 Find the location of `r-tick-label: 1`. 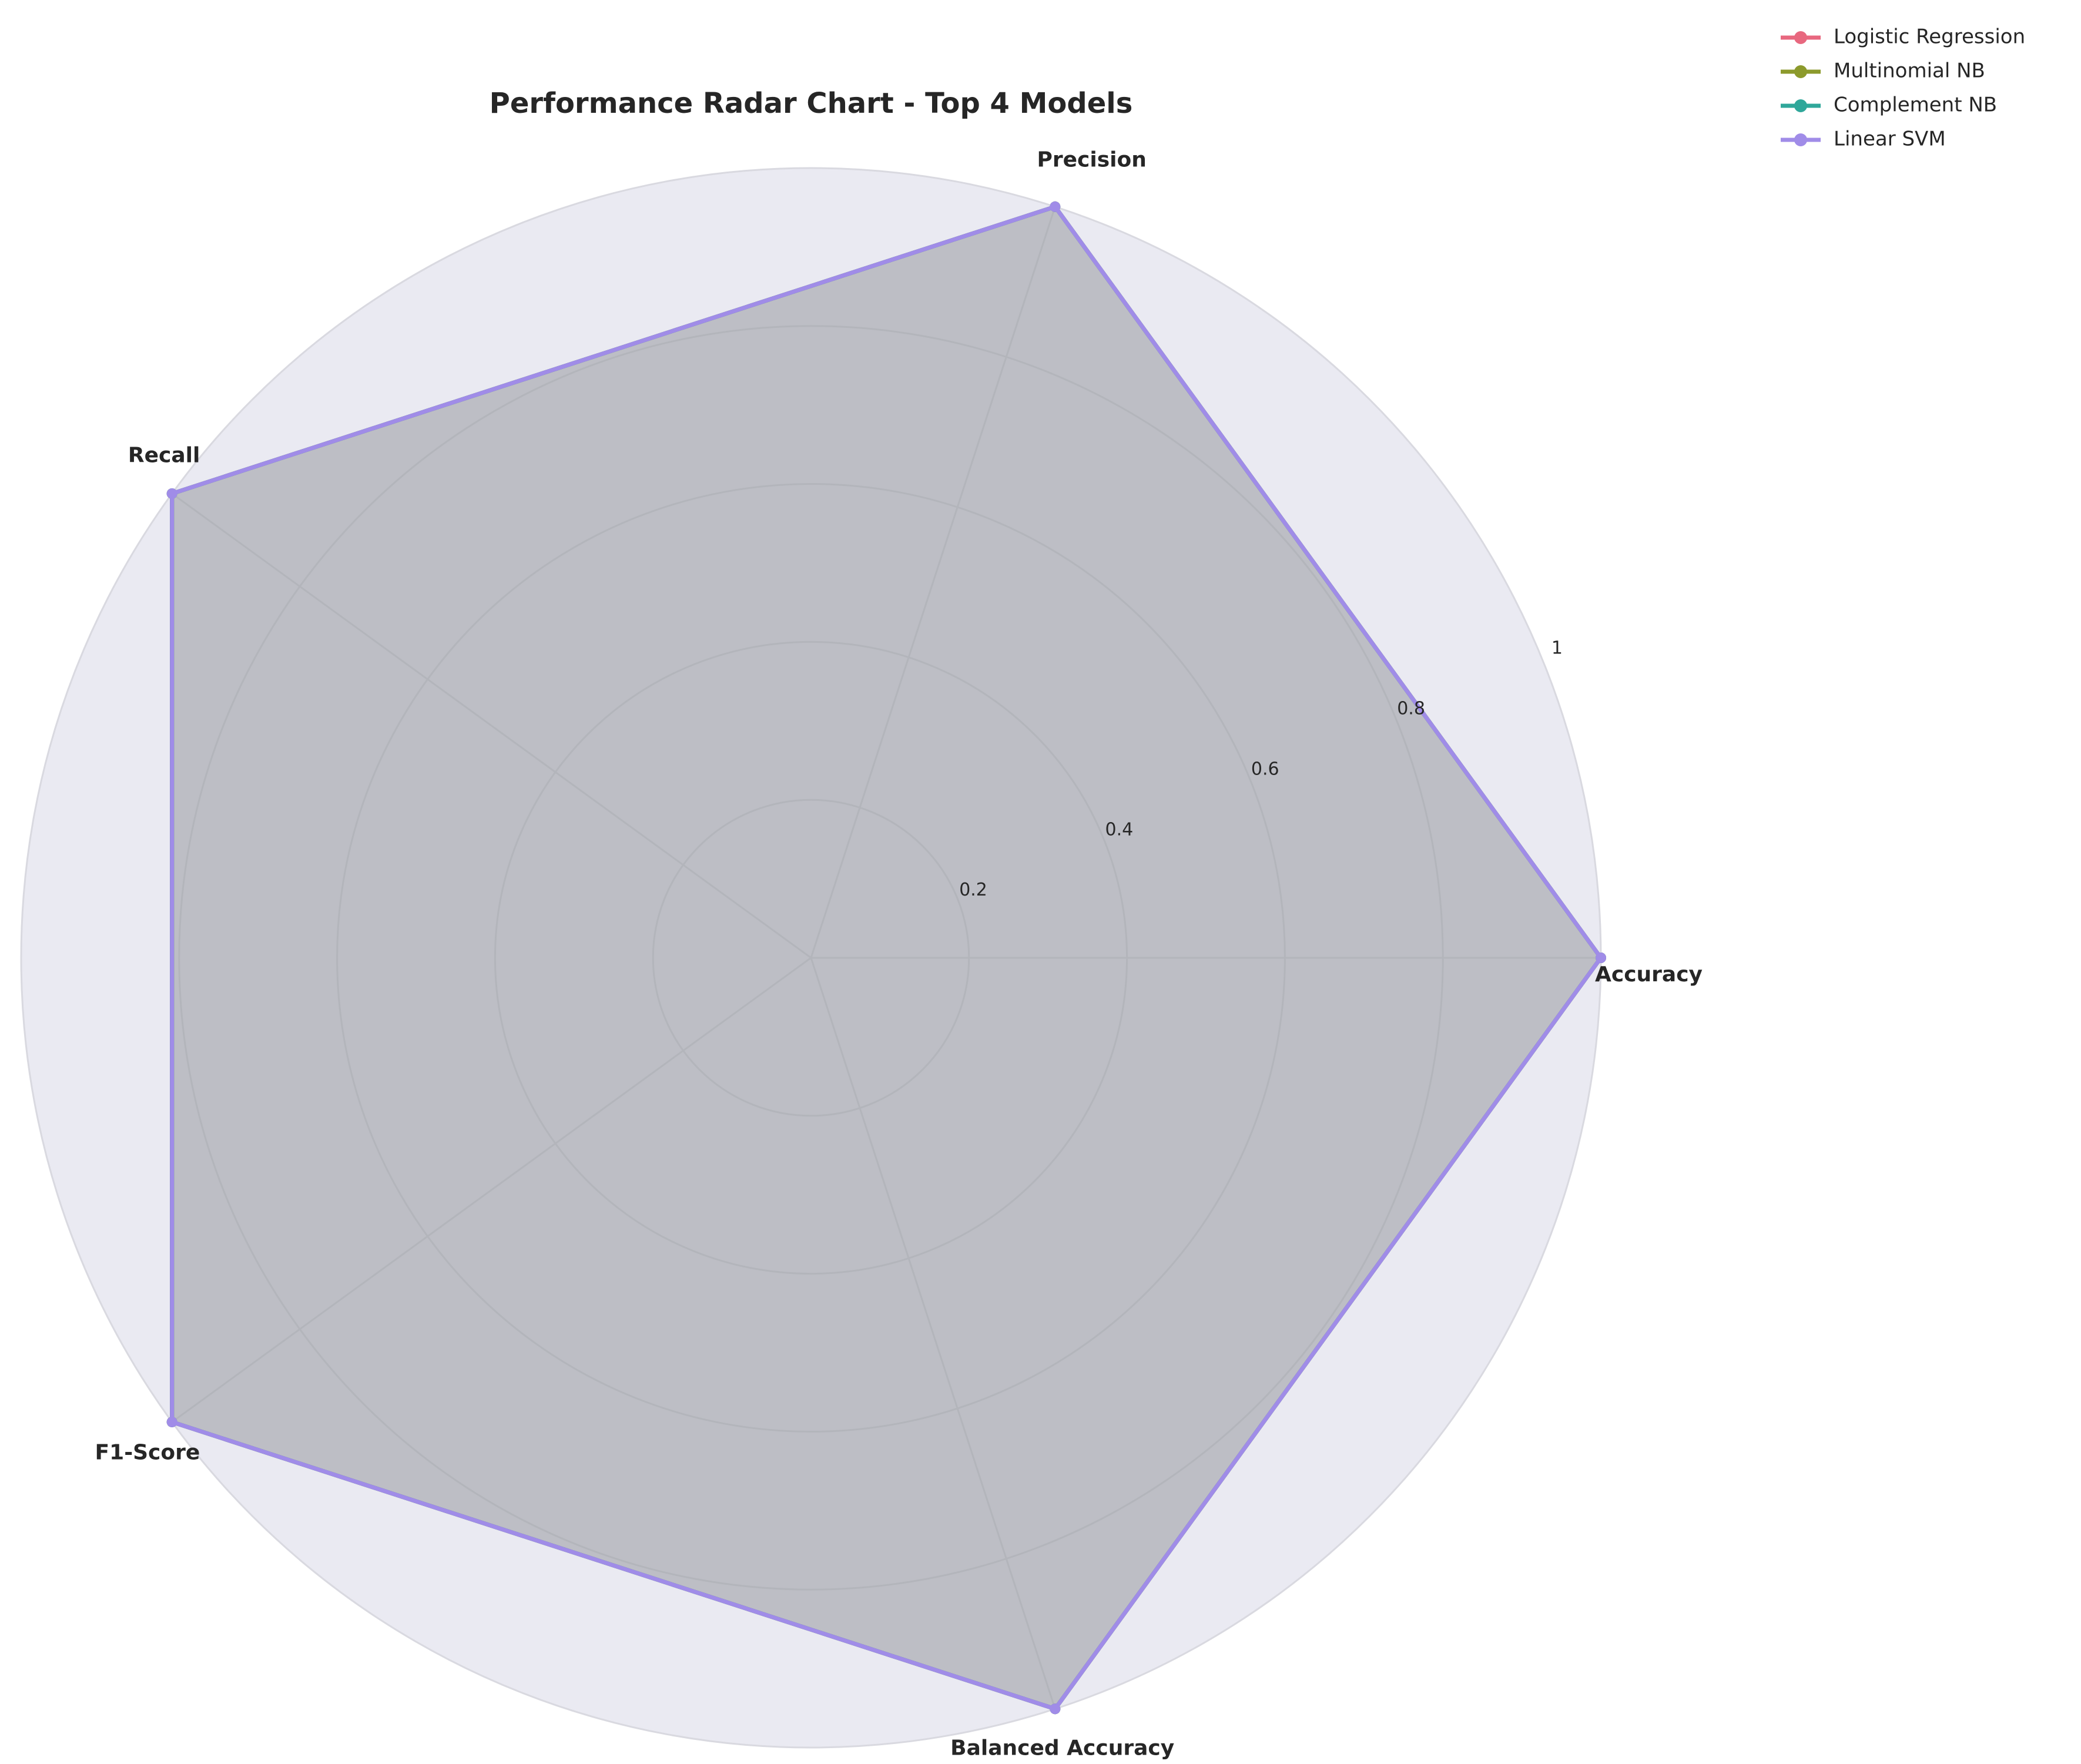

r-tick-label: 1 is located at coordinates (1557, 648).